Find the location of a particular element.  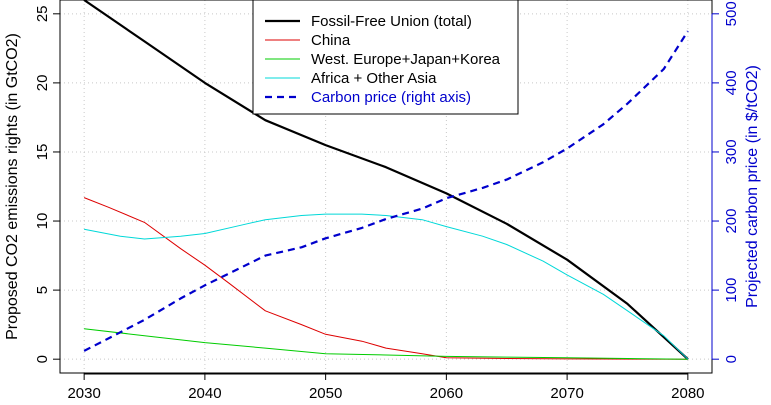

x-axis: 2030 2040 2050 2060 2070 2080 is located at coordinates (386, 387).